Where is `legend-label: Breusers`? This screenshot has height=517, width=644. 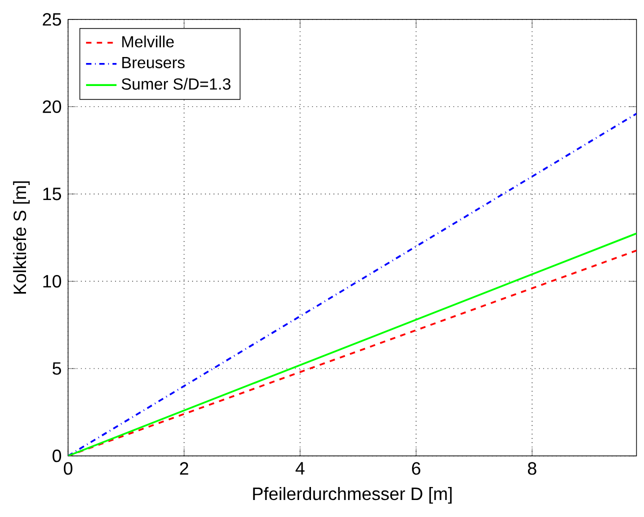
legend-label: Breusers is located at coordinates (153, 62).